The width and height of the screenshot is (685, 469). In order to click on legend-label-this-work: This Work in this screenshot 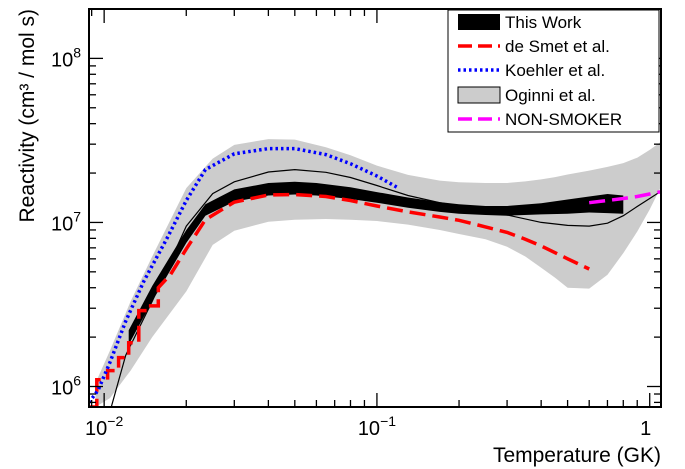, I will do `click(543, 22)`.